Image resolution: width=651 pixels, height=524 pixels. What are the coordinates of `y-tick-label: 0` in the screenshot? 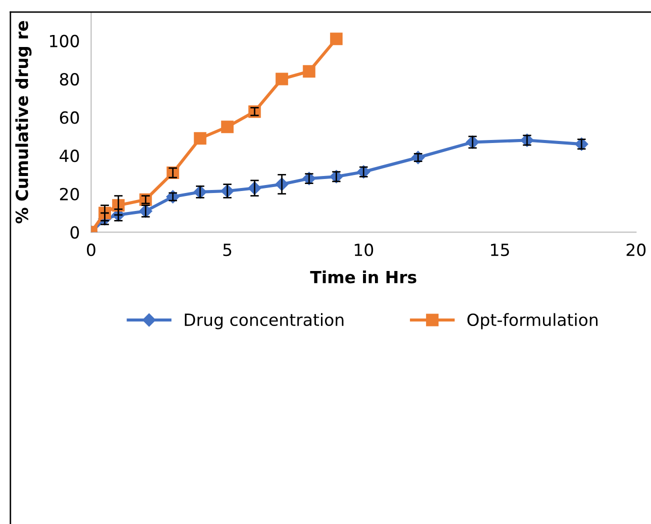 It's located at (74, 232).